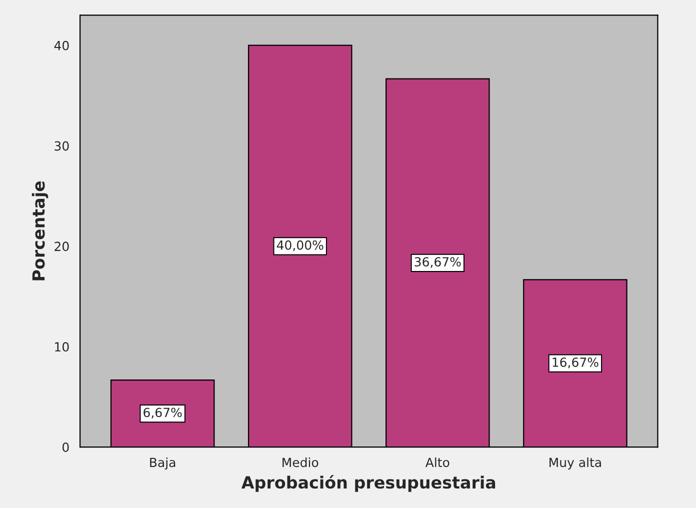 The image size is (696, 508). I want to click on y-tick-label: 30, so click(61, 146).